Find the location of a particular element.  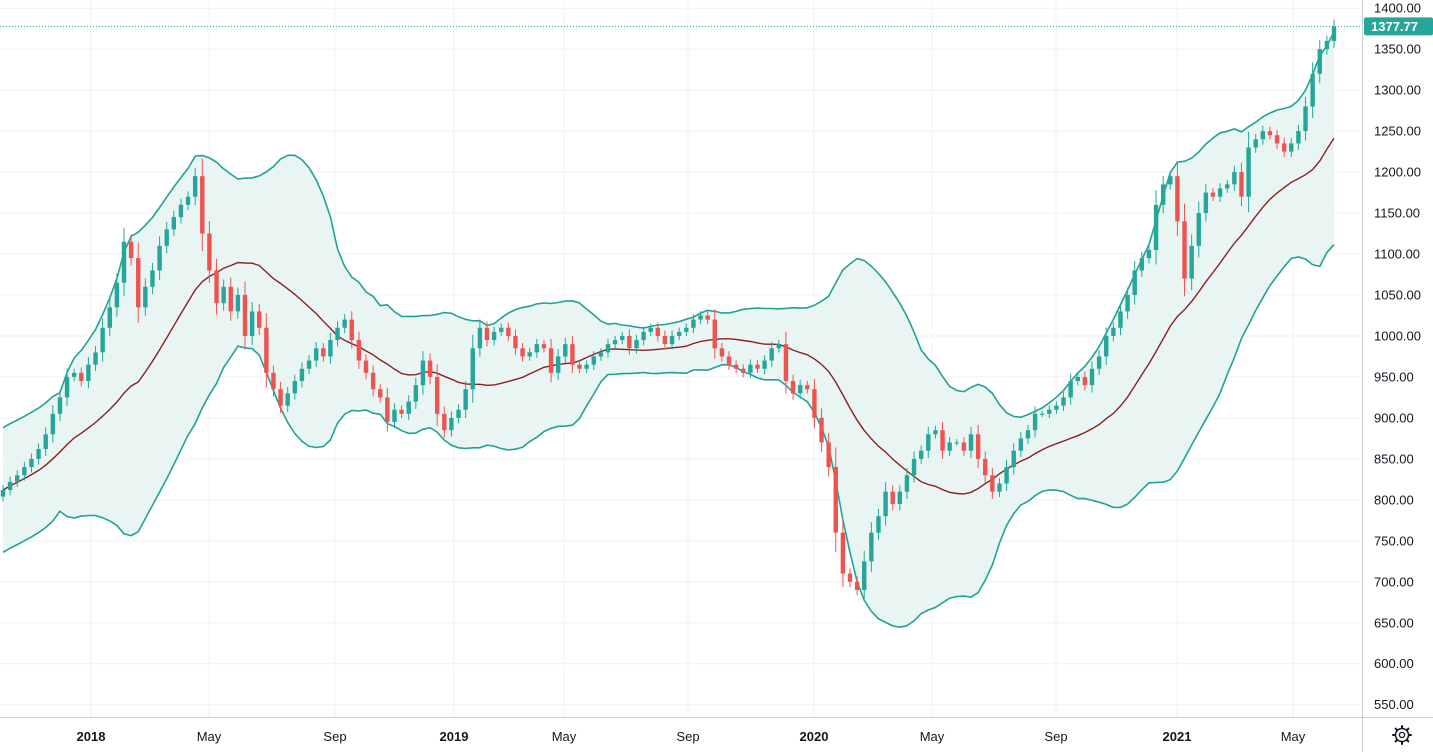

time-axis: 2018 May Sep 2019 May Sep 2020 May Sep 2021 May is located at coordinates (691, 736).